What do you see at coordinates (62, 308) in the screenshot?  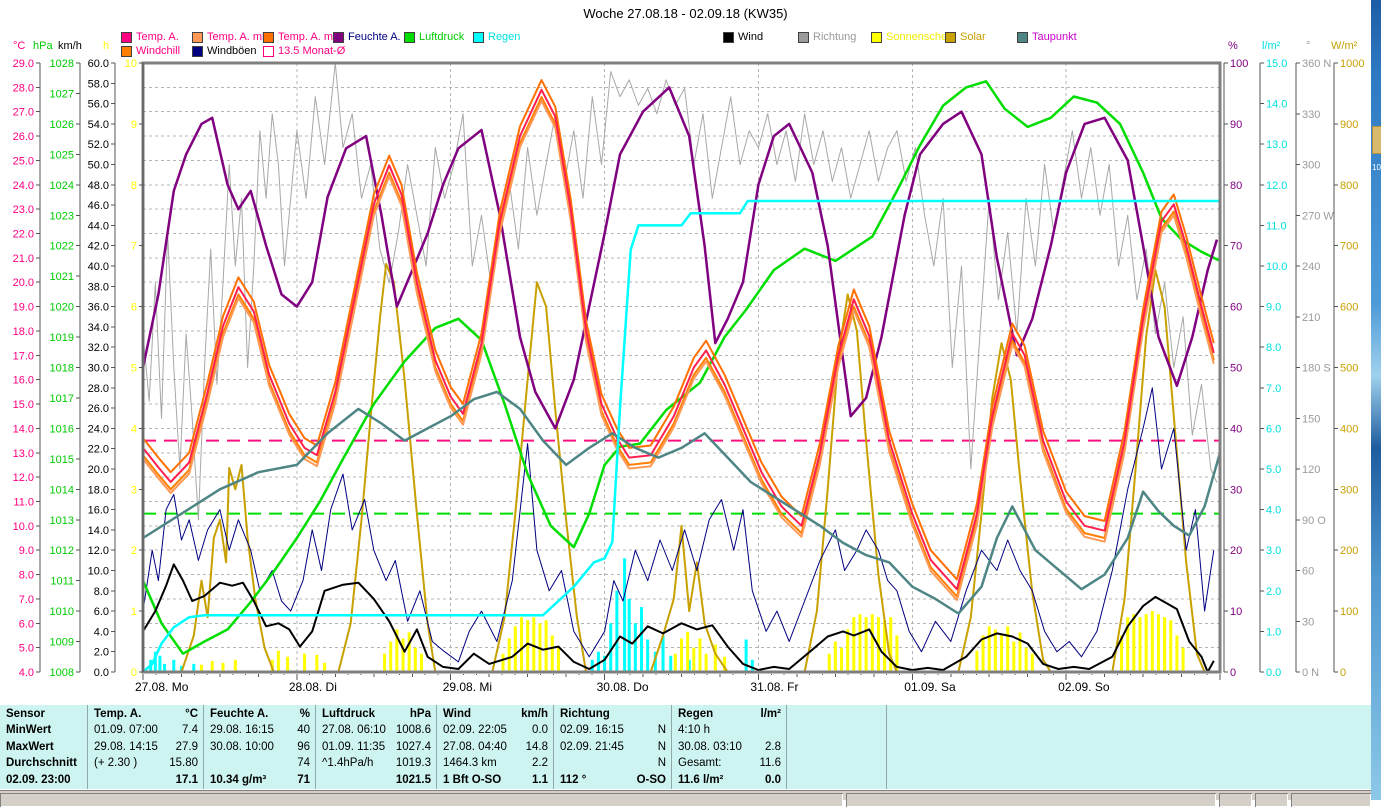 I see `axis-tick-label: 1020` at bounding box center [62, 308].